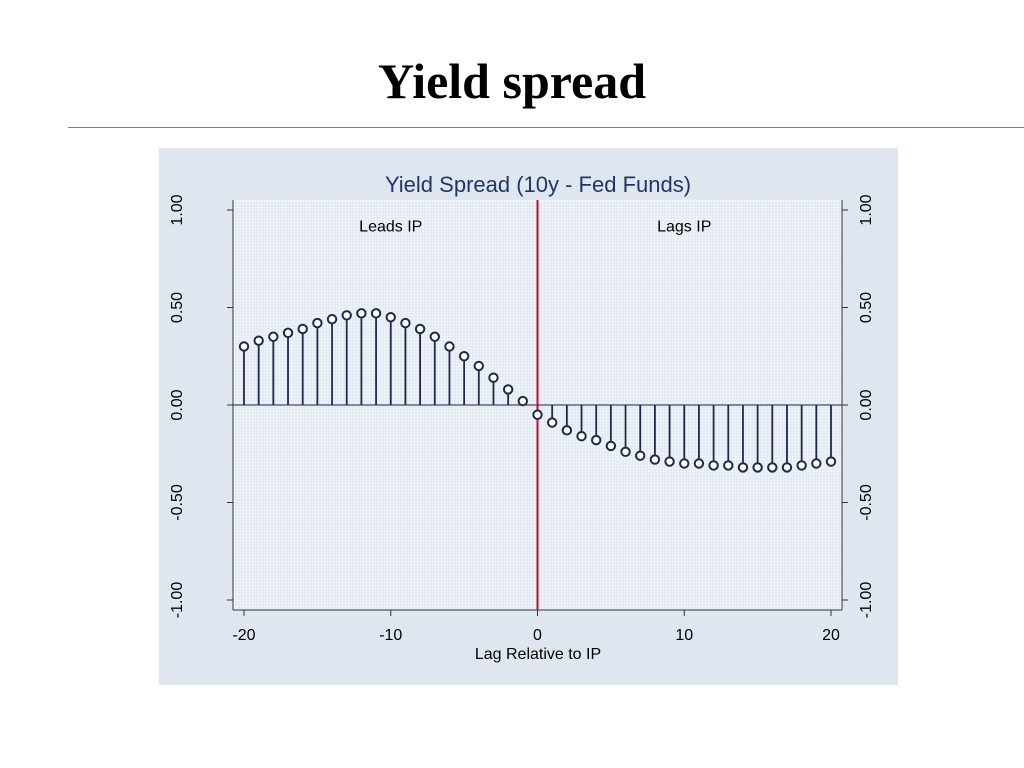 This screenshot has width=1024, height=768. What do you see at coordinates (537, 635) in the screenshot?
I see `x-tick-label: 0` at bounding box center [537, 635].